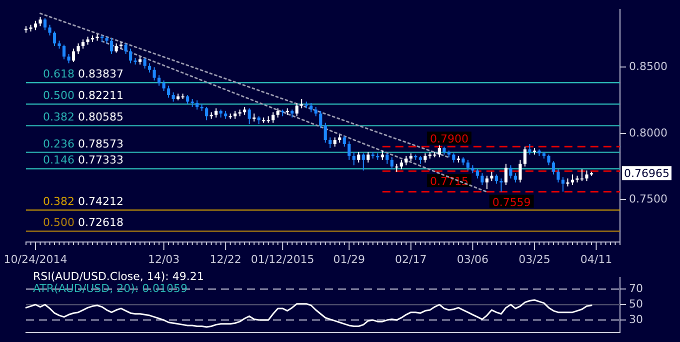 The height and width of the screenshot is (342, 680). I want to click on x-tick-label: 10/24/2014, so click(36, 259).